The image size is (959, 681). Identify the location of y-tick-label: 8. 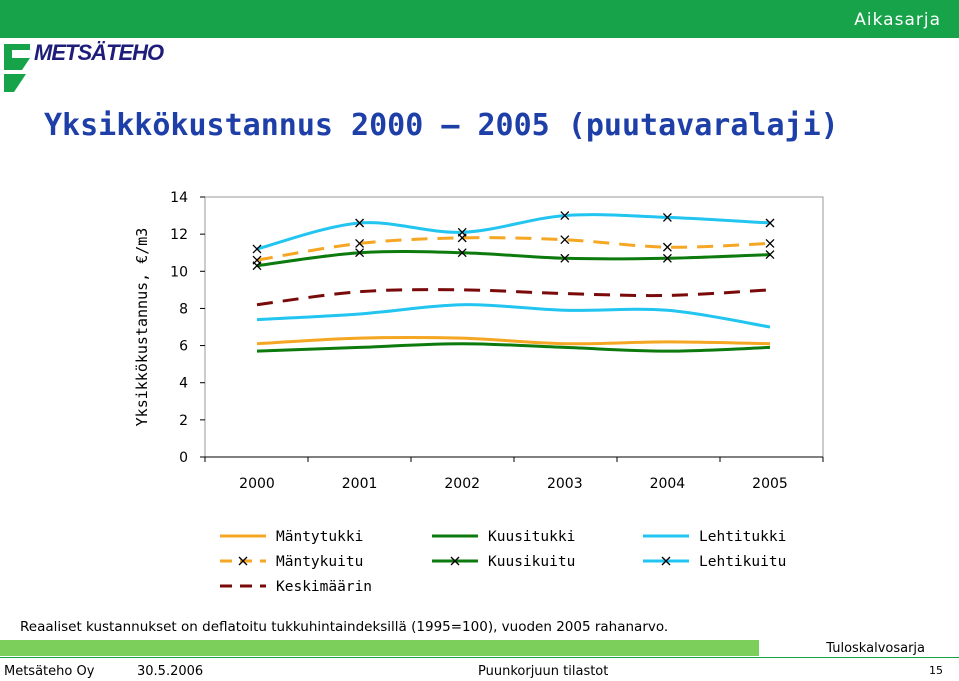
(183, 309).